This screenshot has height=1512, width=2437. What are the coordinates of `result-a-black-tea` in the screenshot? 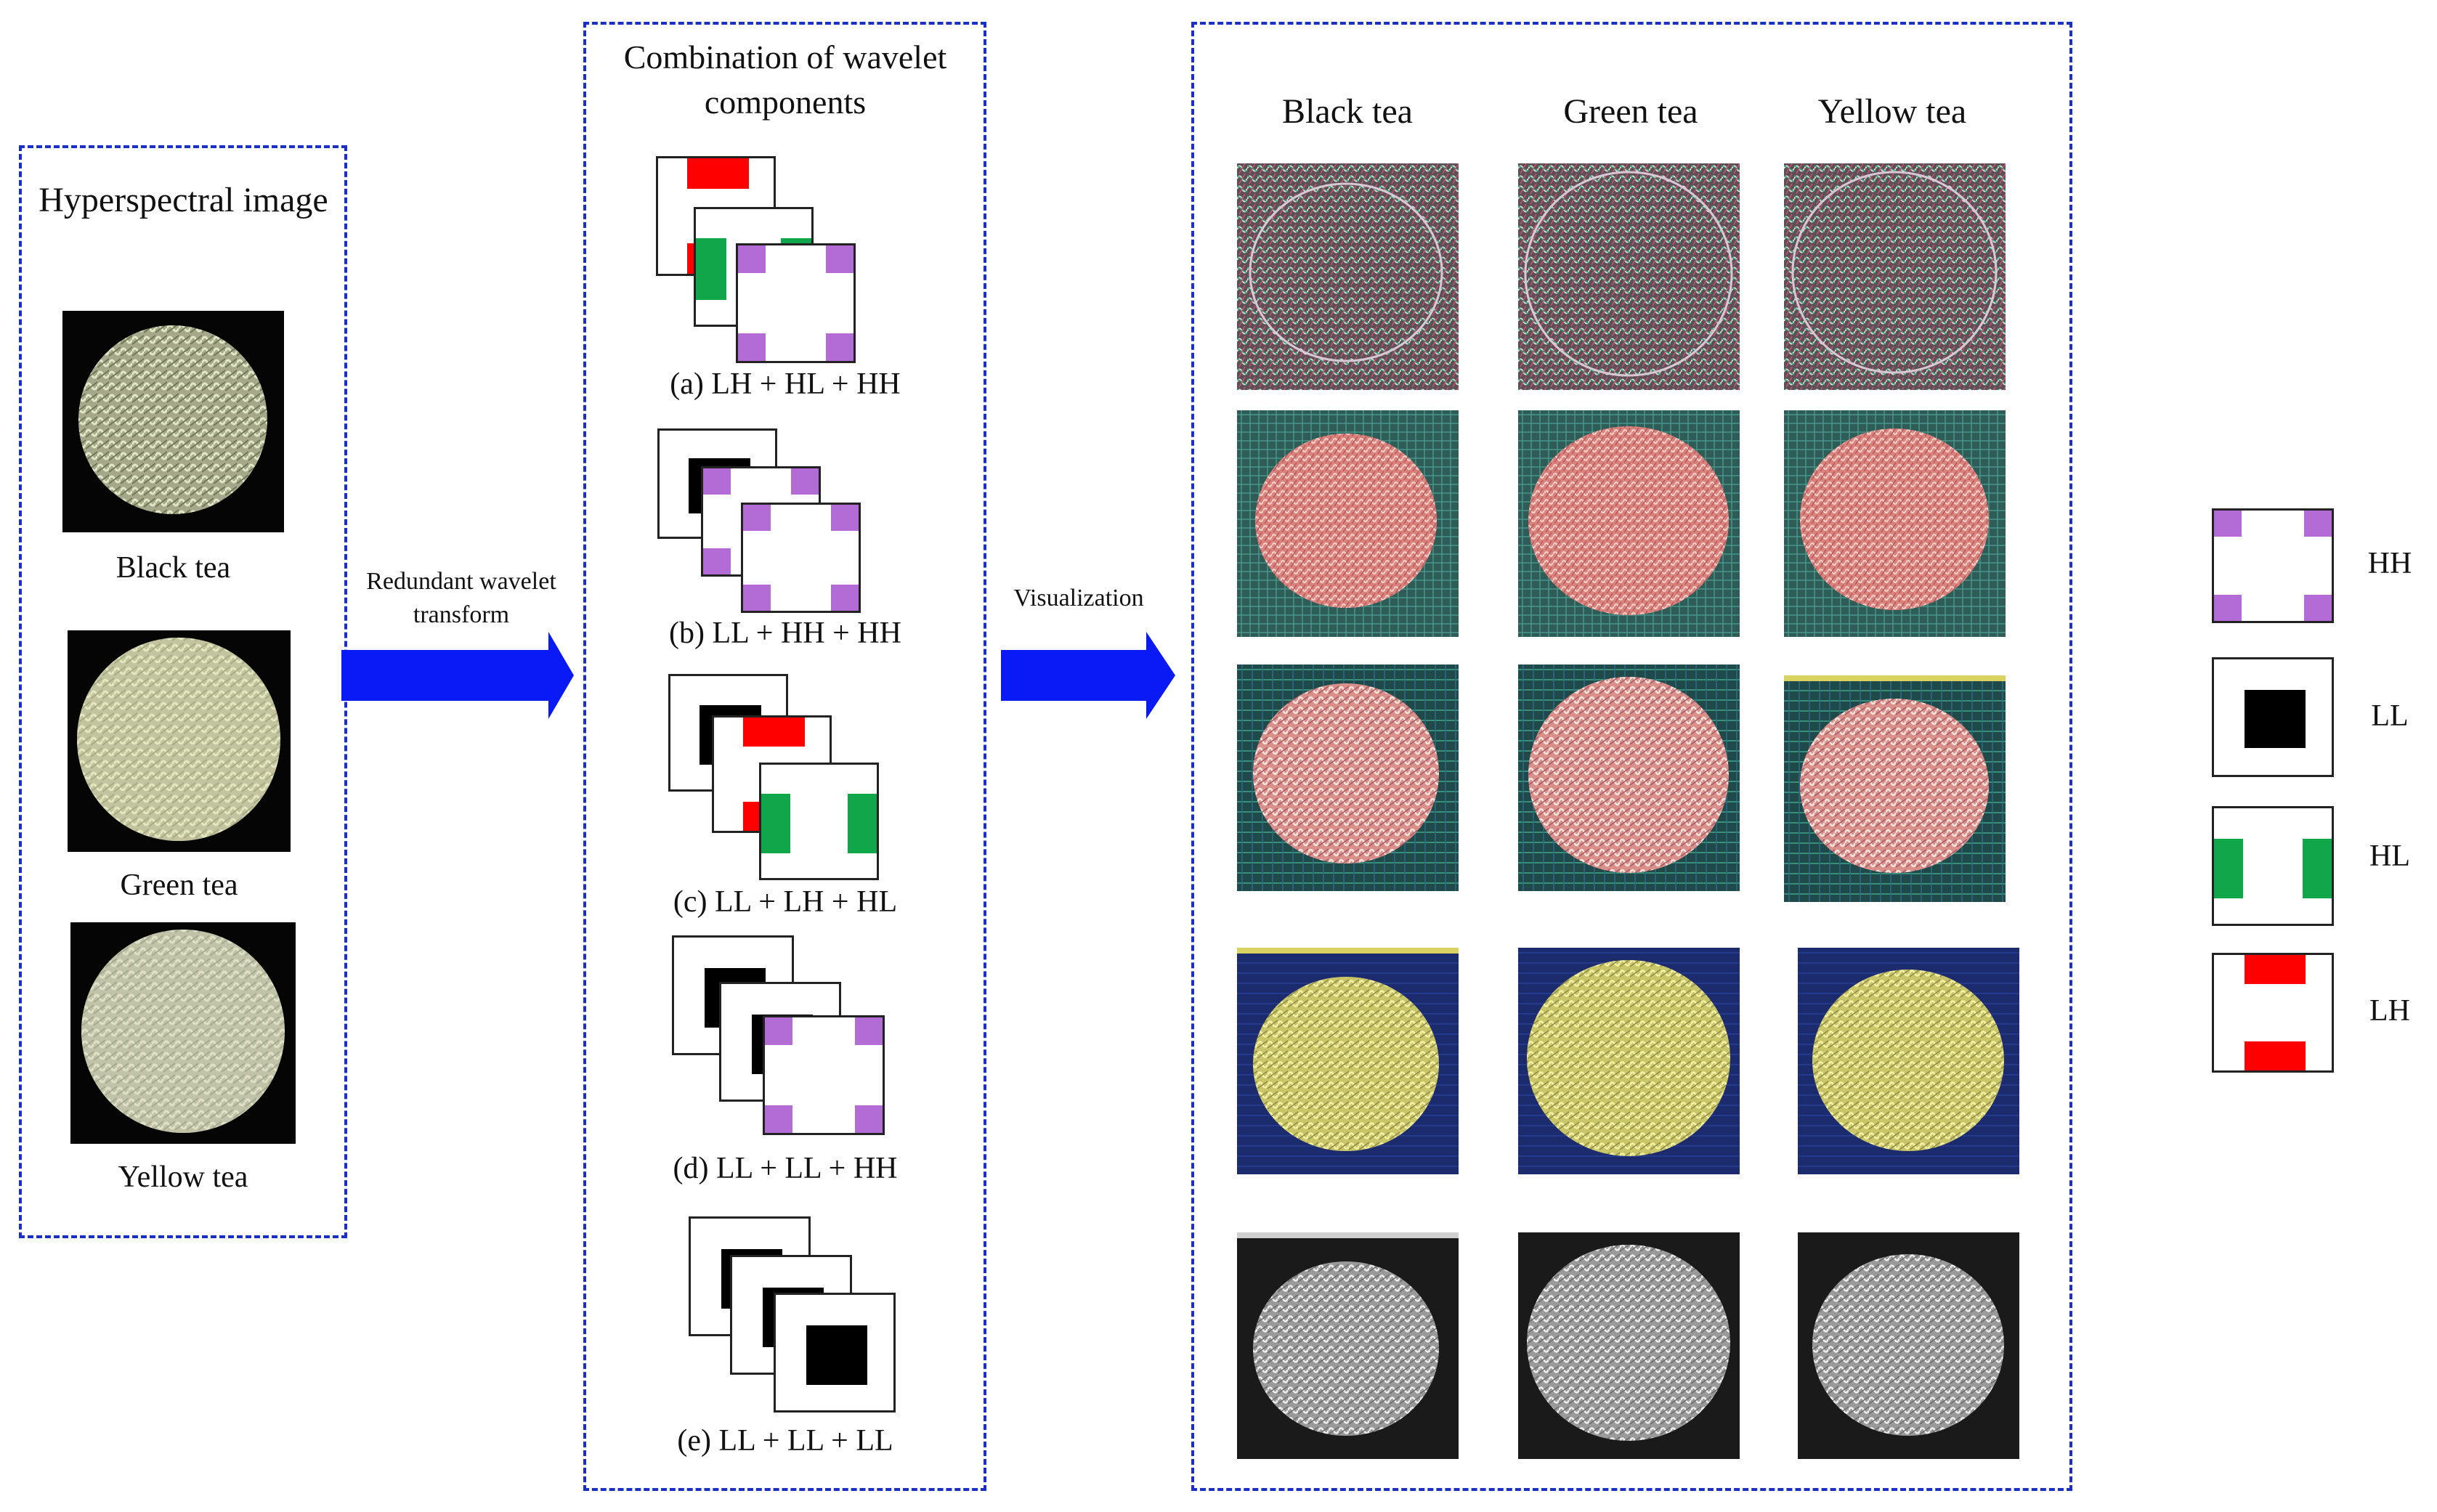 It's located at (1348, 276).